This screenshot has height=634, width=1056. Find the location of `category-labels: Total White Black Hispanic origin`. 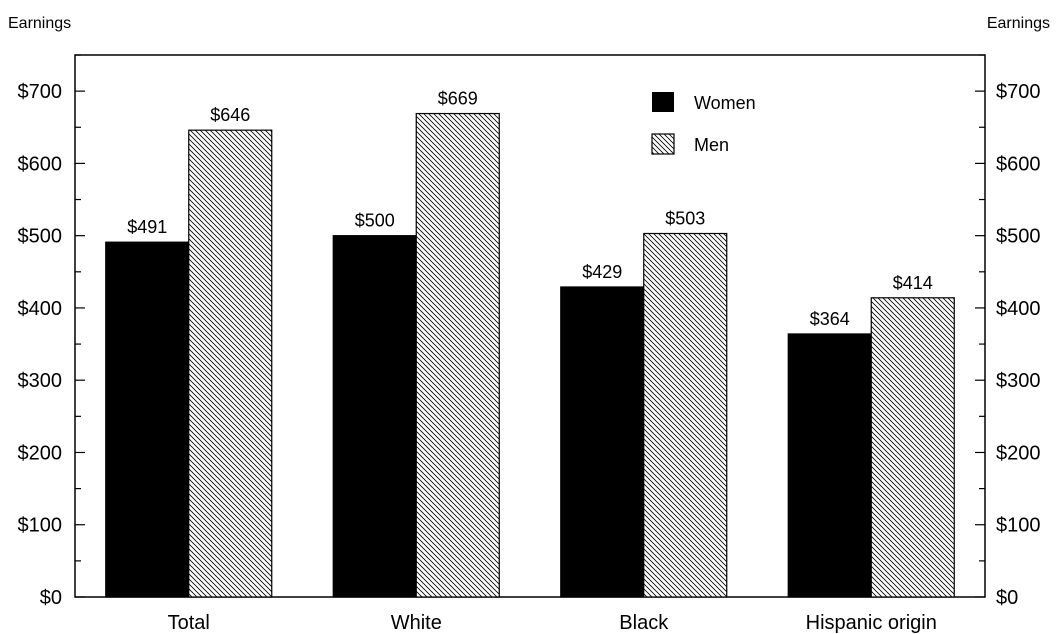

category-labels: Total White Black Hispanic origin is located at coordinates (552, 623).